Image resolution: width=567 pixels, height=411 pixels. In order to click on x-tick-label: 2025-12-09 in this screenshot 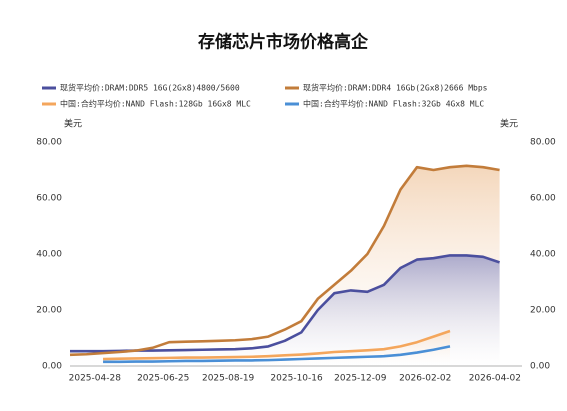, I will do `click(360, 379)`.